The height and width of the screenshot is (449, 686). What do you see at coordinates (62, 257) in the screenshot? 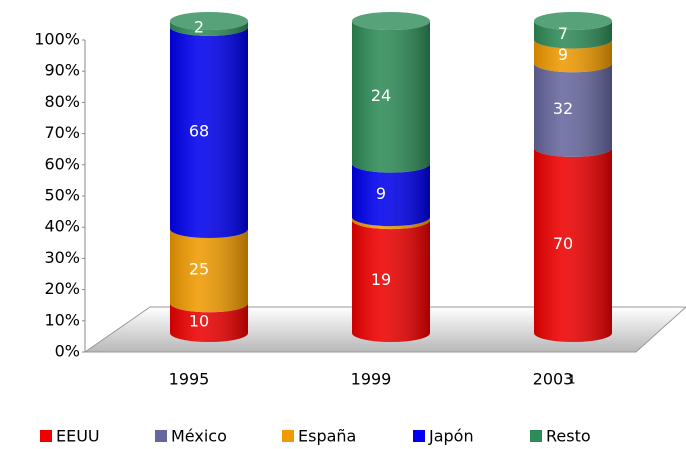
I see `y-tick-label: 30%` at bounding box center [62, 257].